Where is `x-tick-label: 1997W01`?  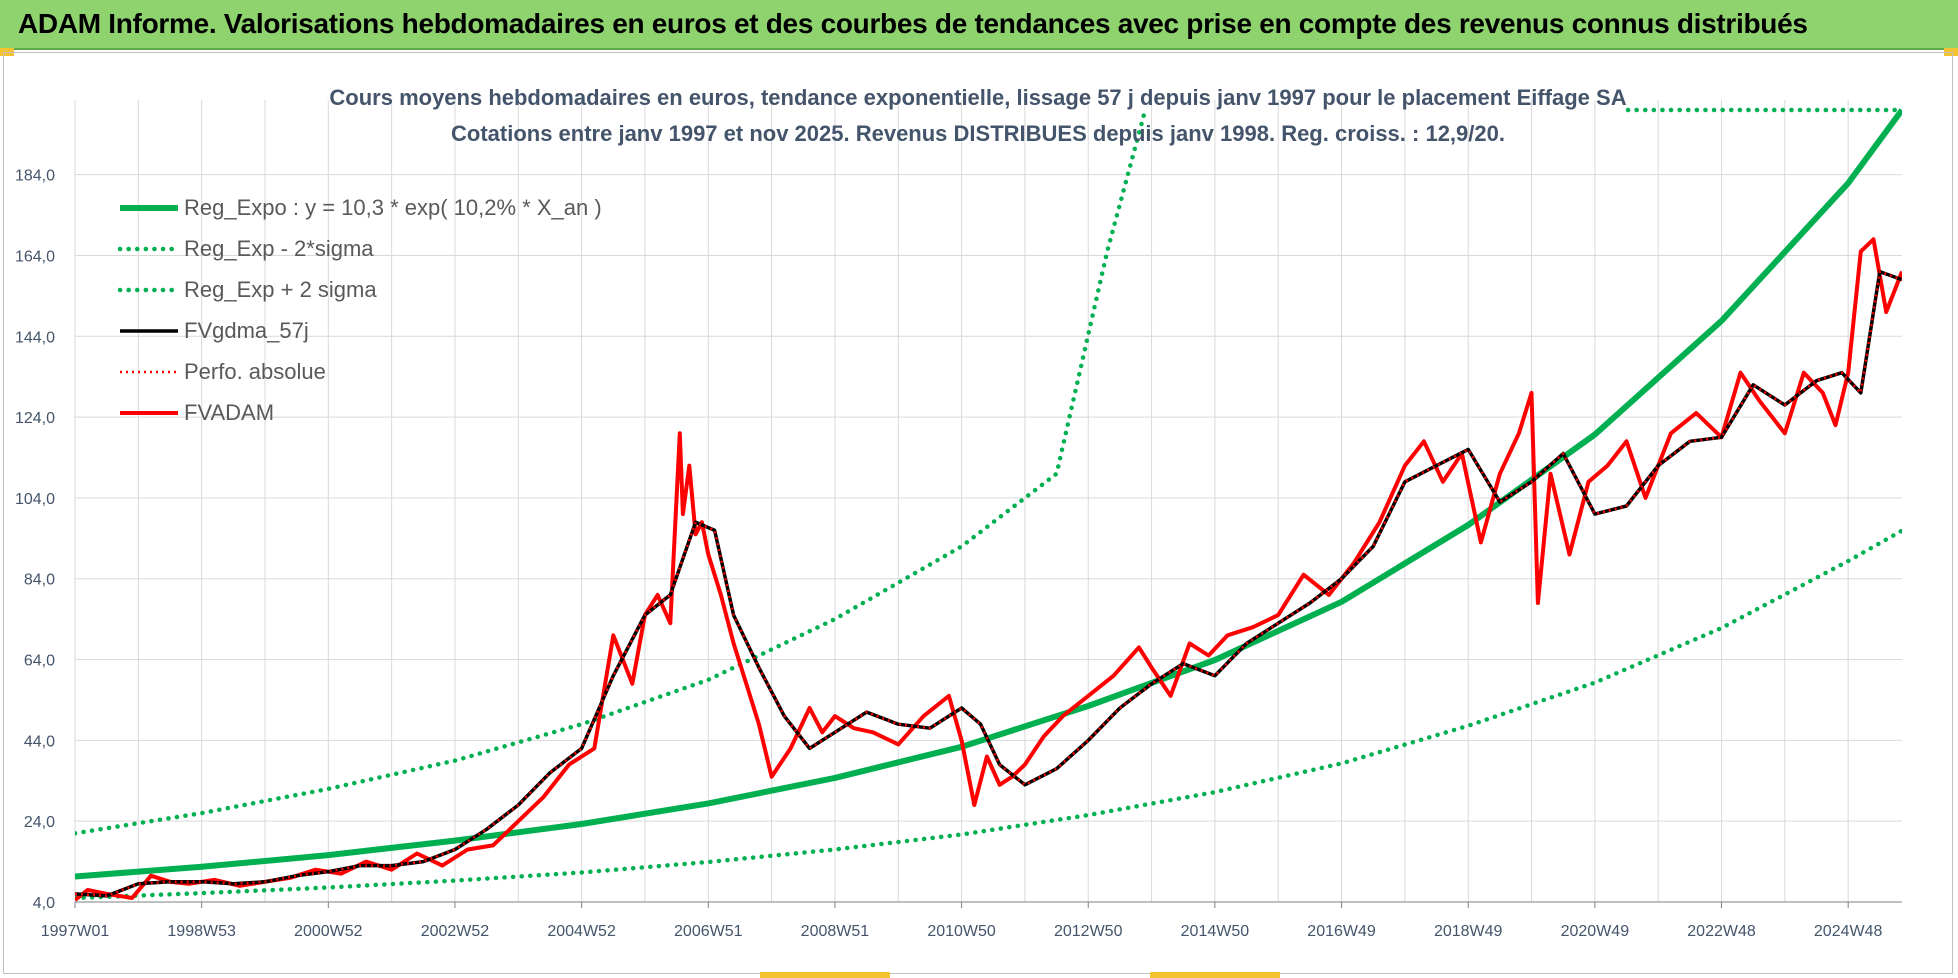
x-tick-label: 1997W01 is located at coordinates (75, 931).